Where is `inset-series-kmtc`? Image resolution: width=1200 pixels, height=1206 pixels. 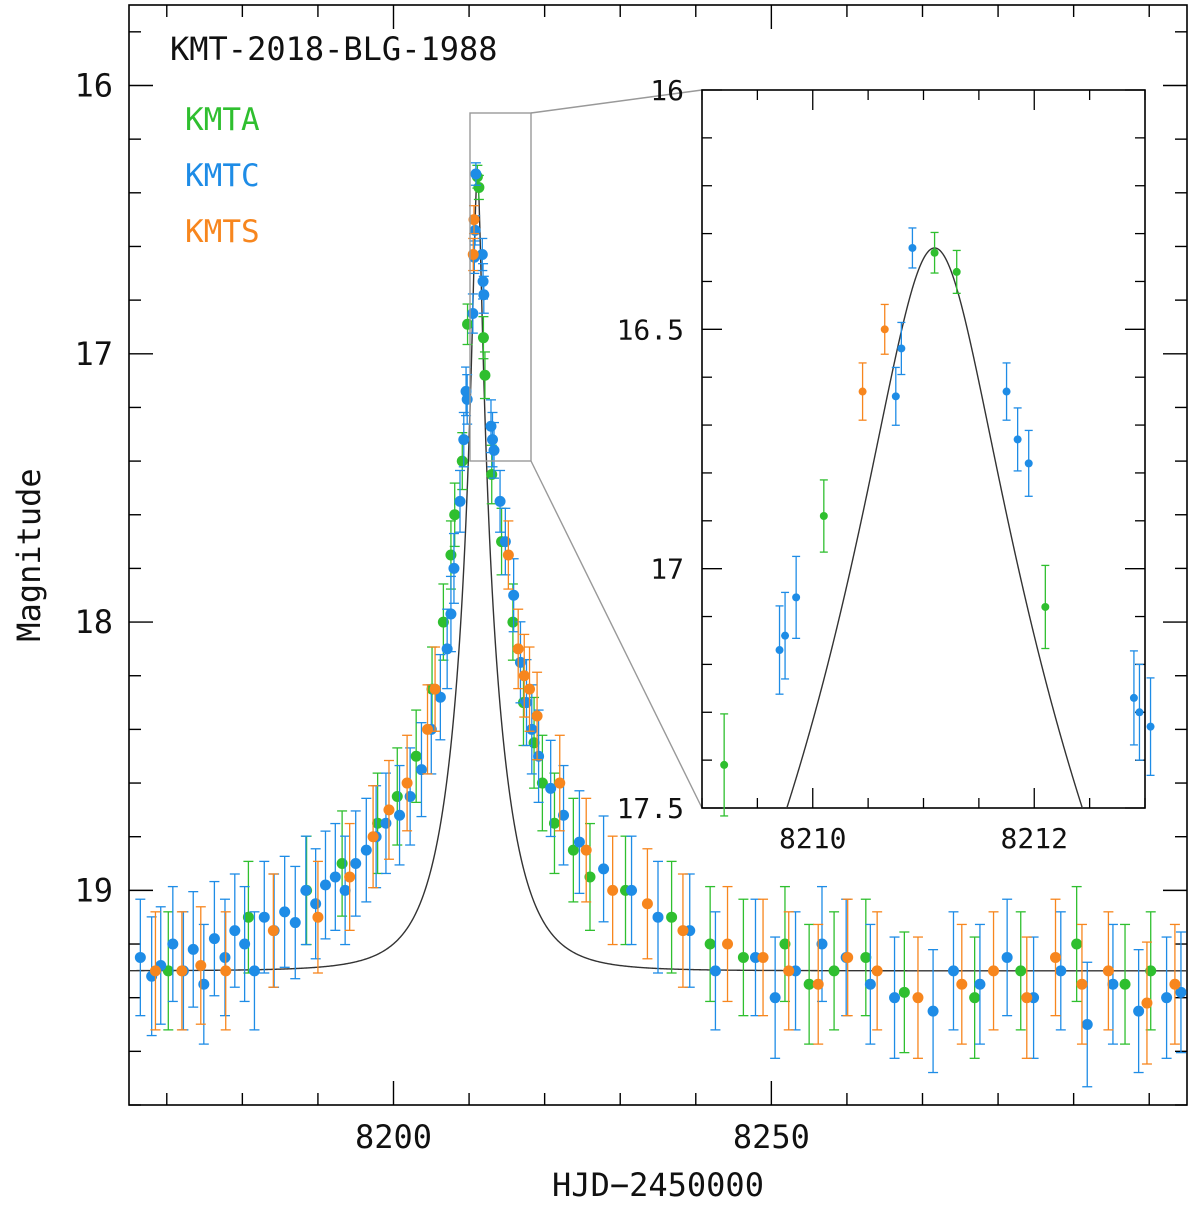 inset-series-kmtc is located at coordinates (965, 502).